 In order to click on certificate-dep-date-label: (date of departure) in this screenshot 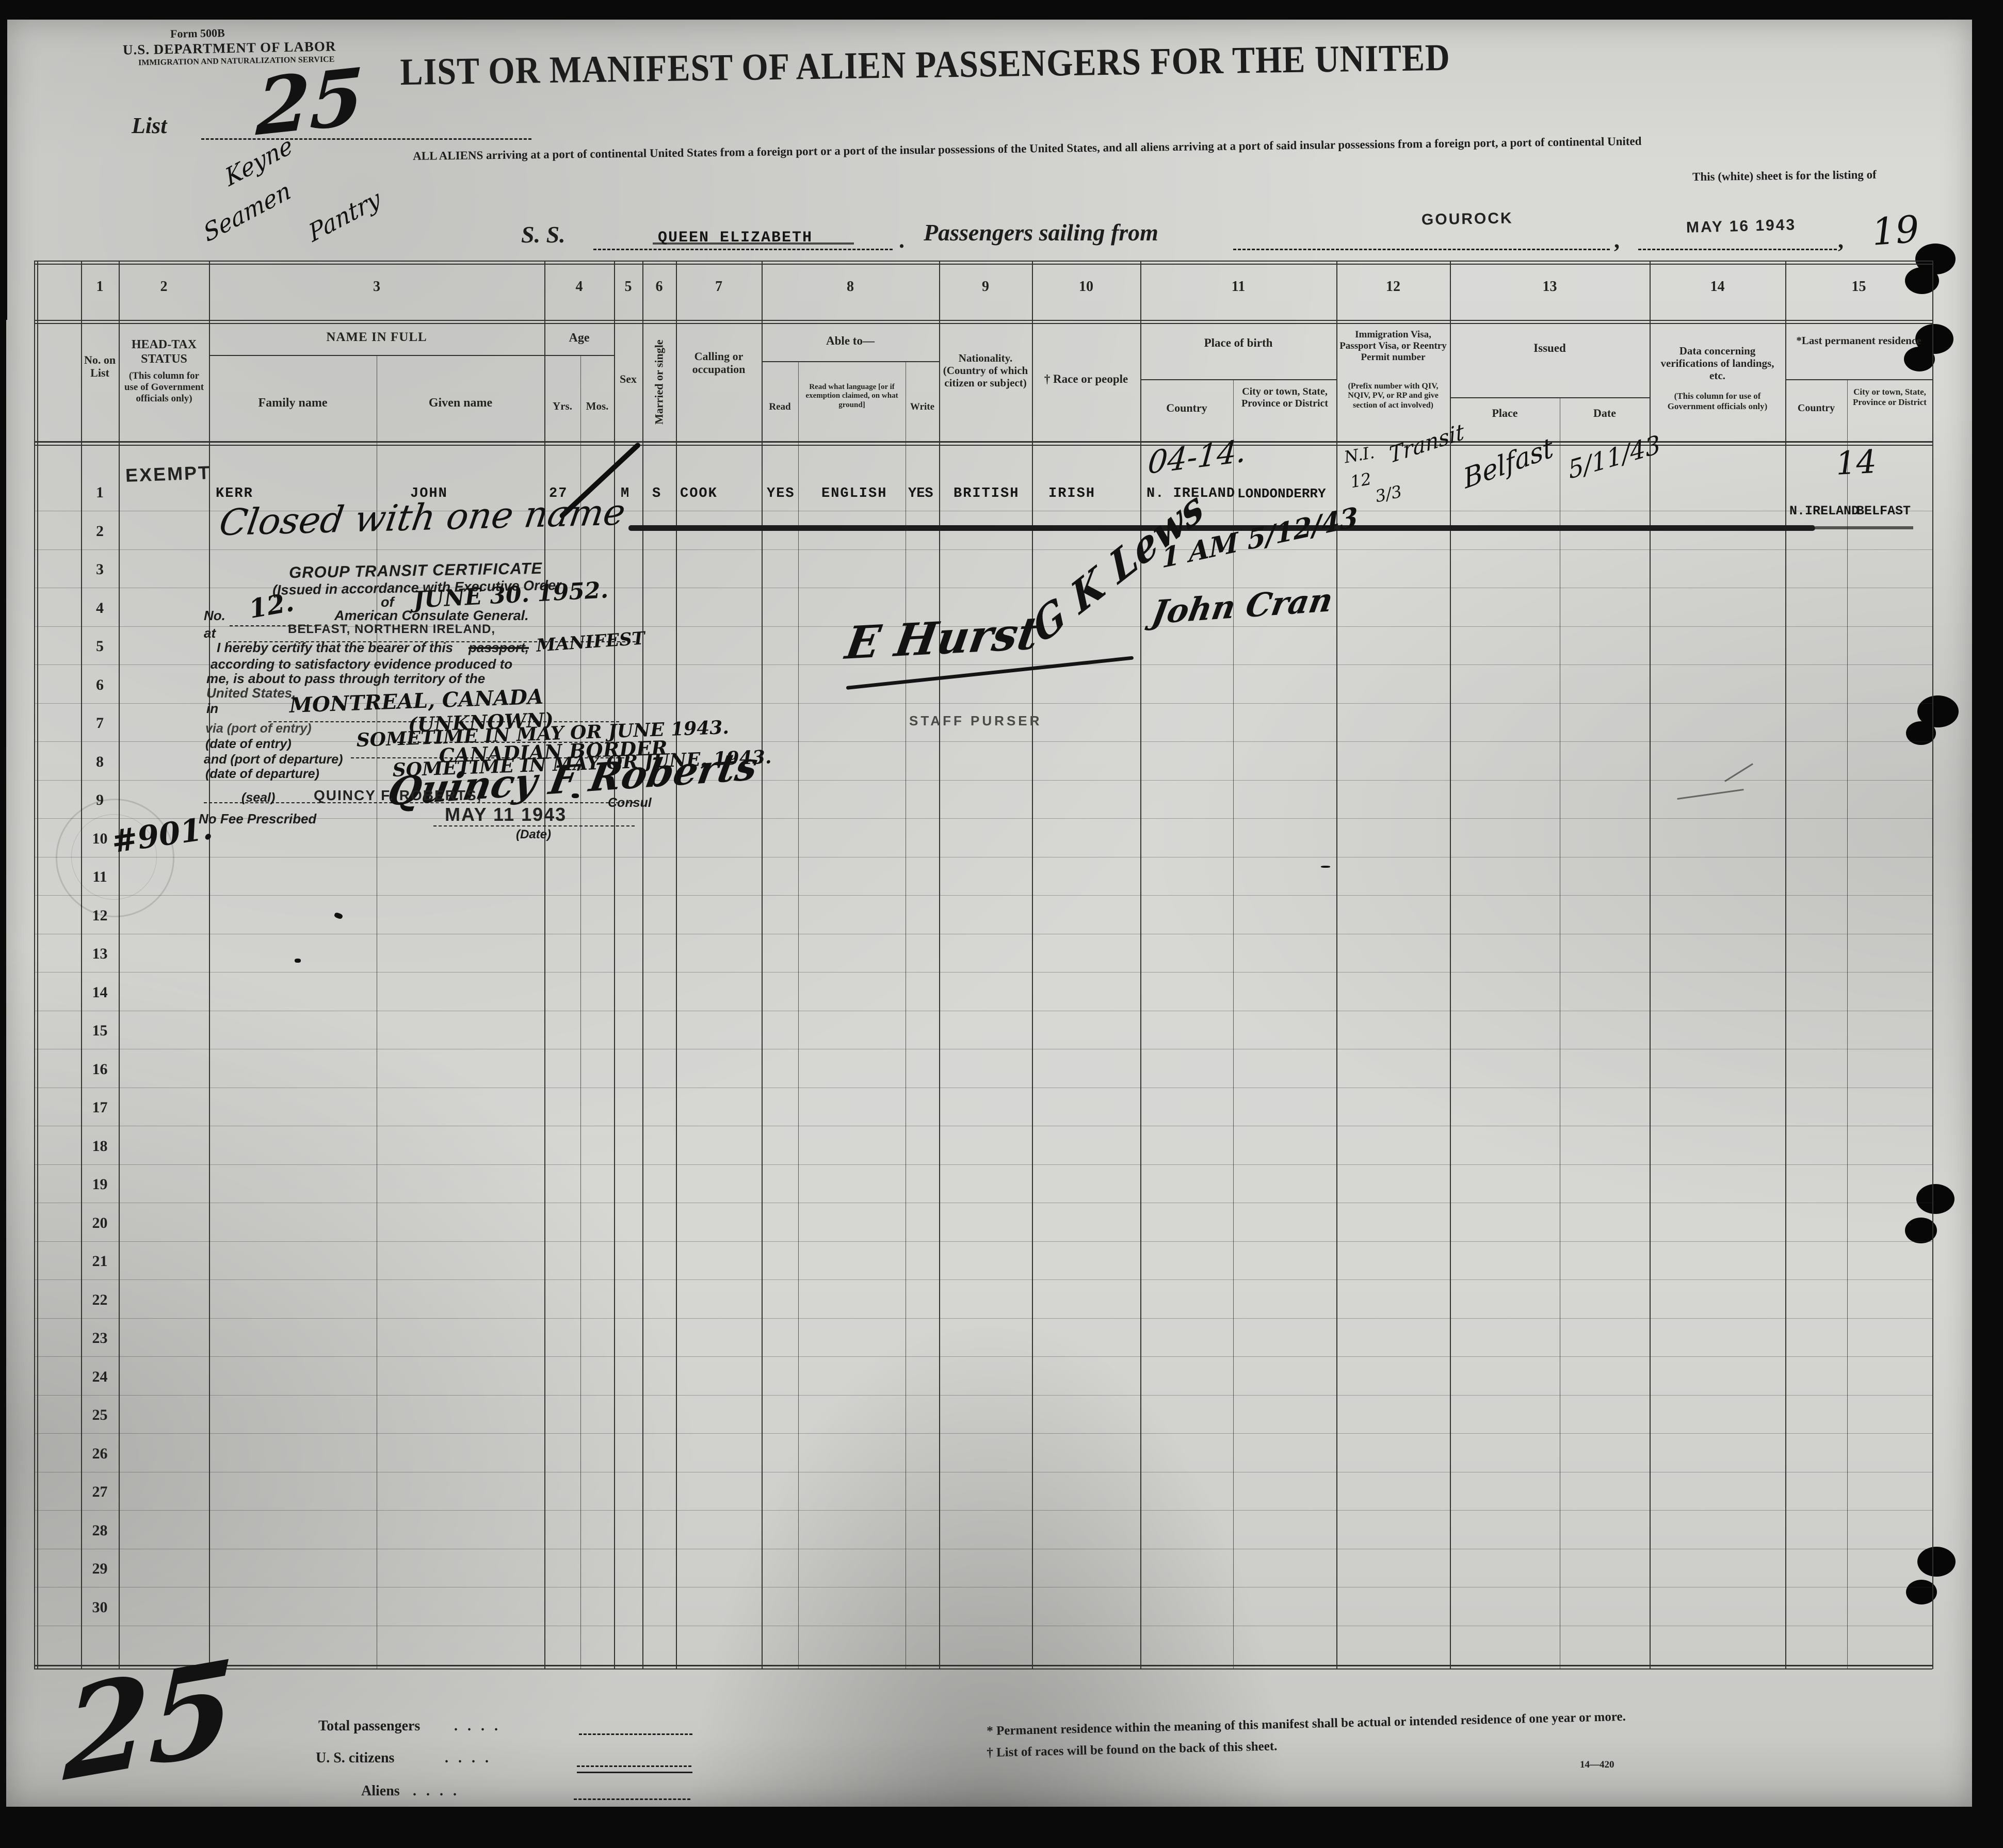, I will do `click(262, 774)`.